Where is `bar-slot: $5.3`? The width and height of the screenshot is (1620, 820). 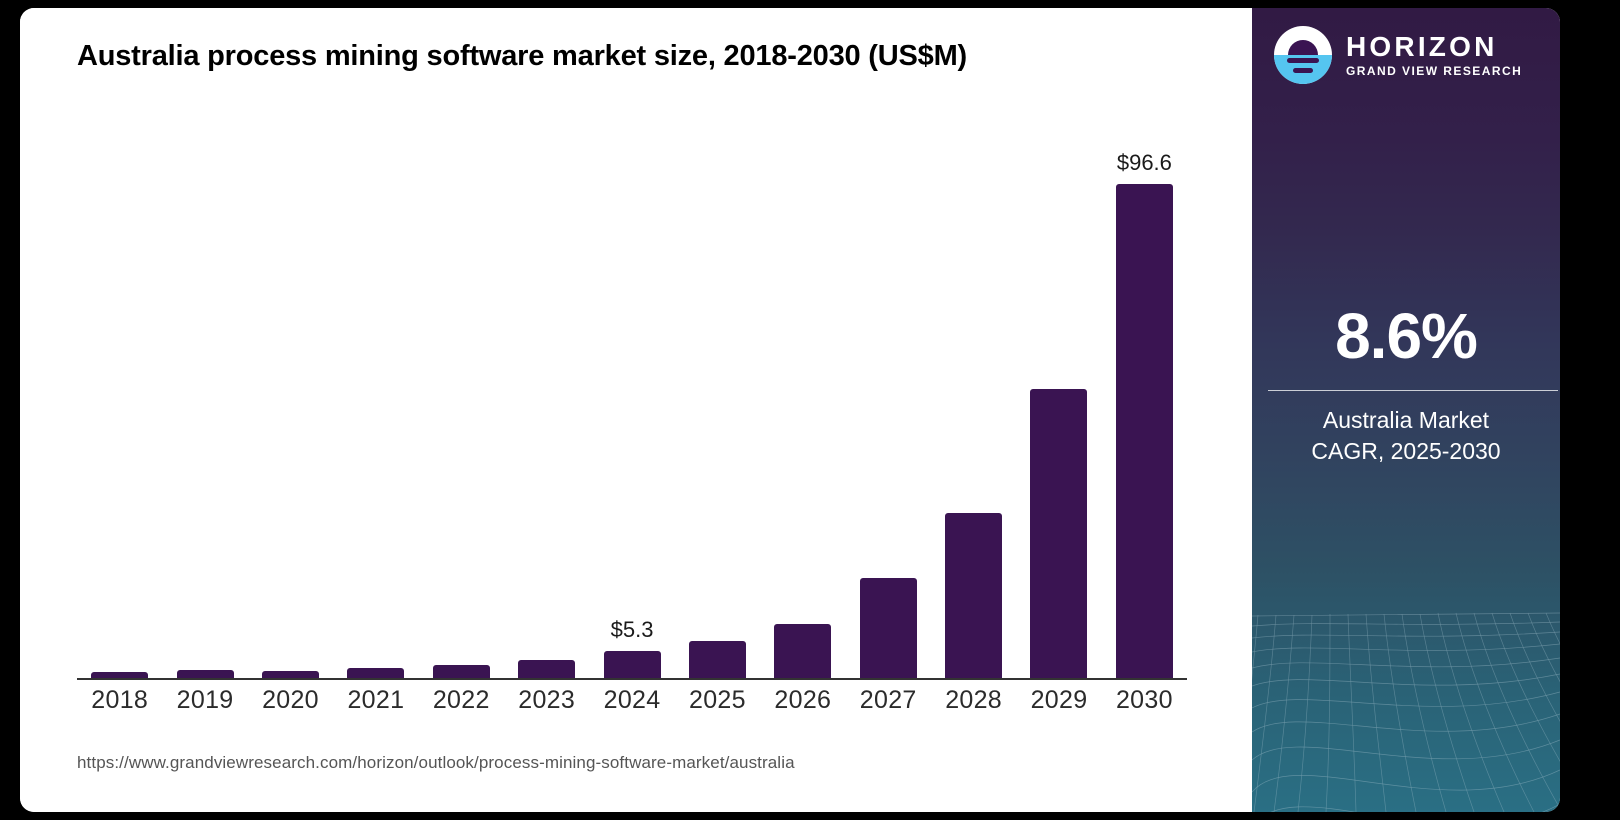 bar-slot: $5.3 is located at coordinates (631, 408).